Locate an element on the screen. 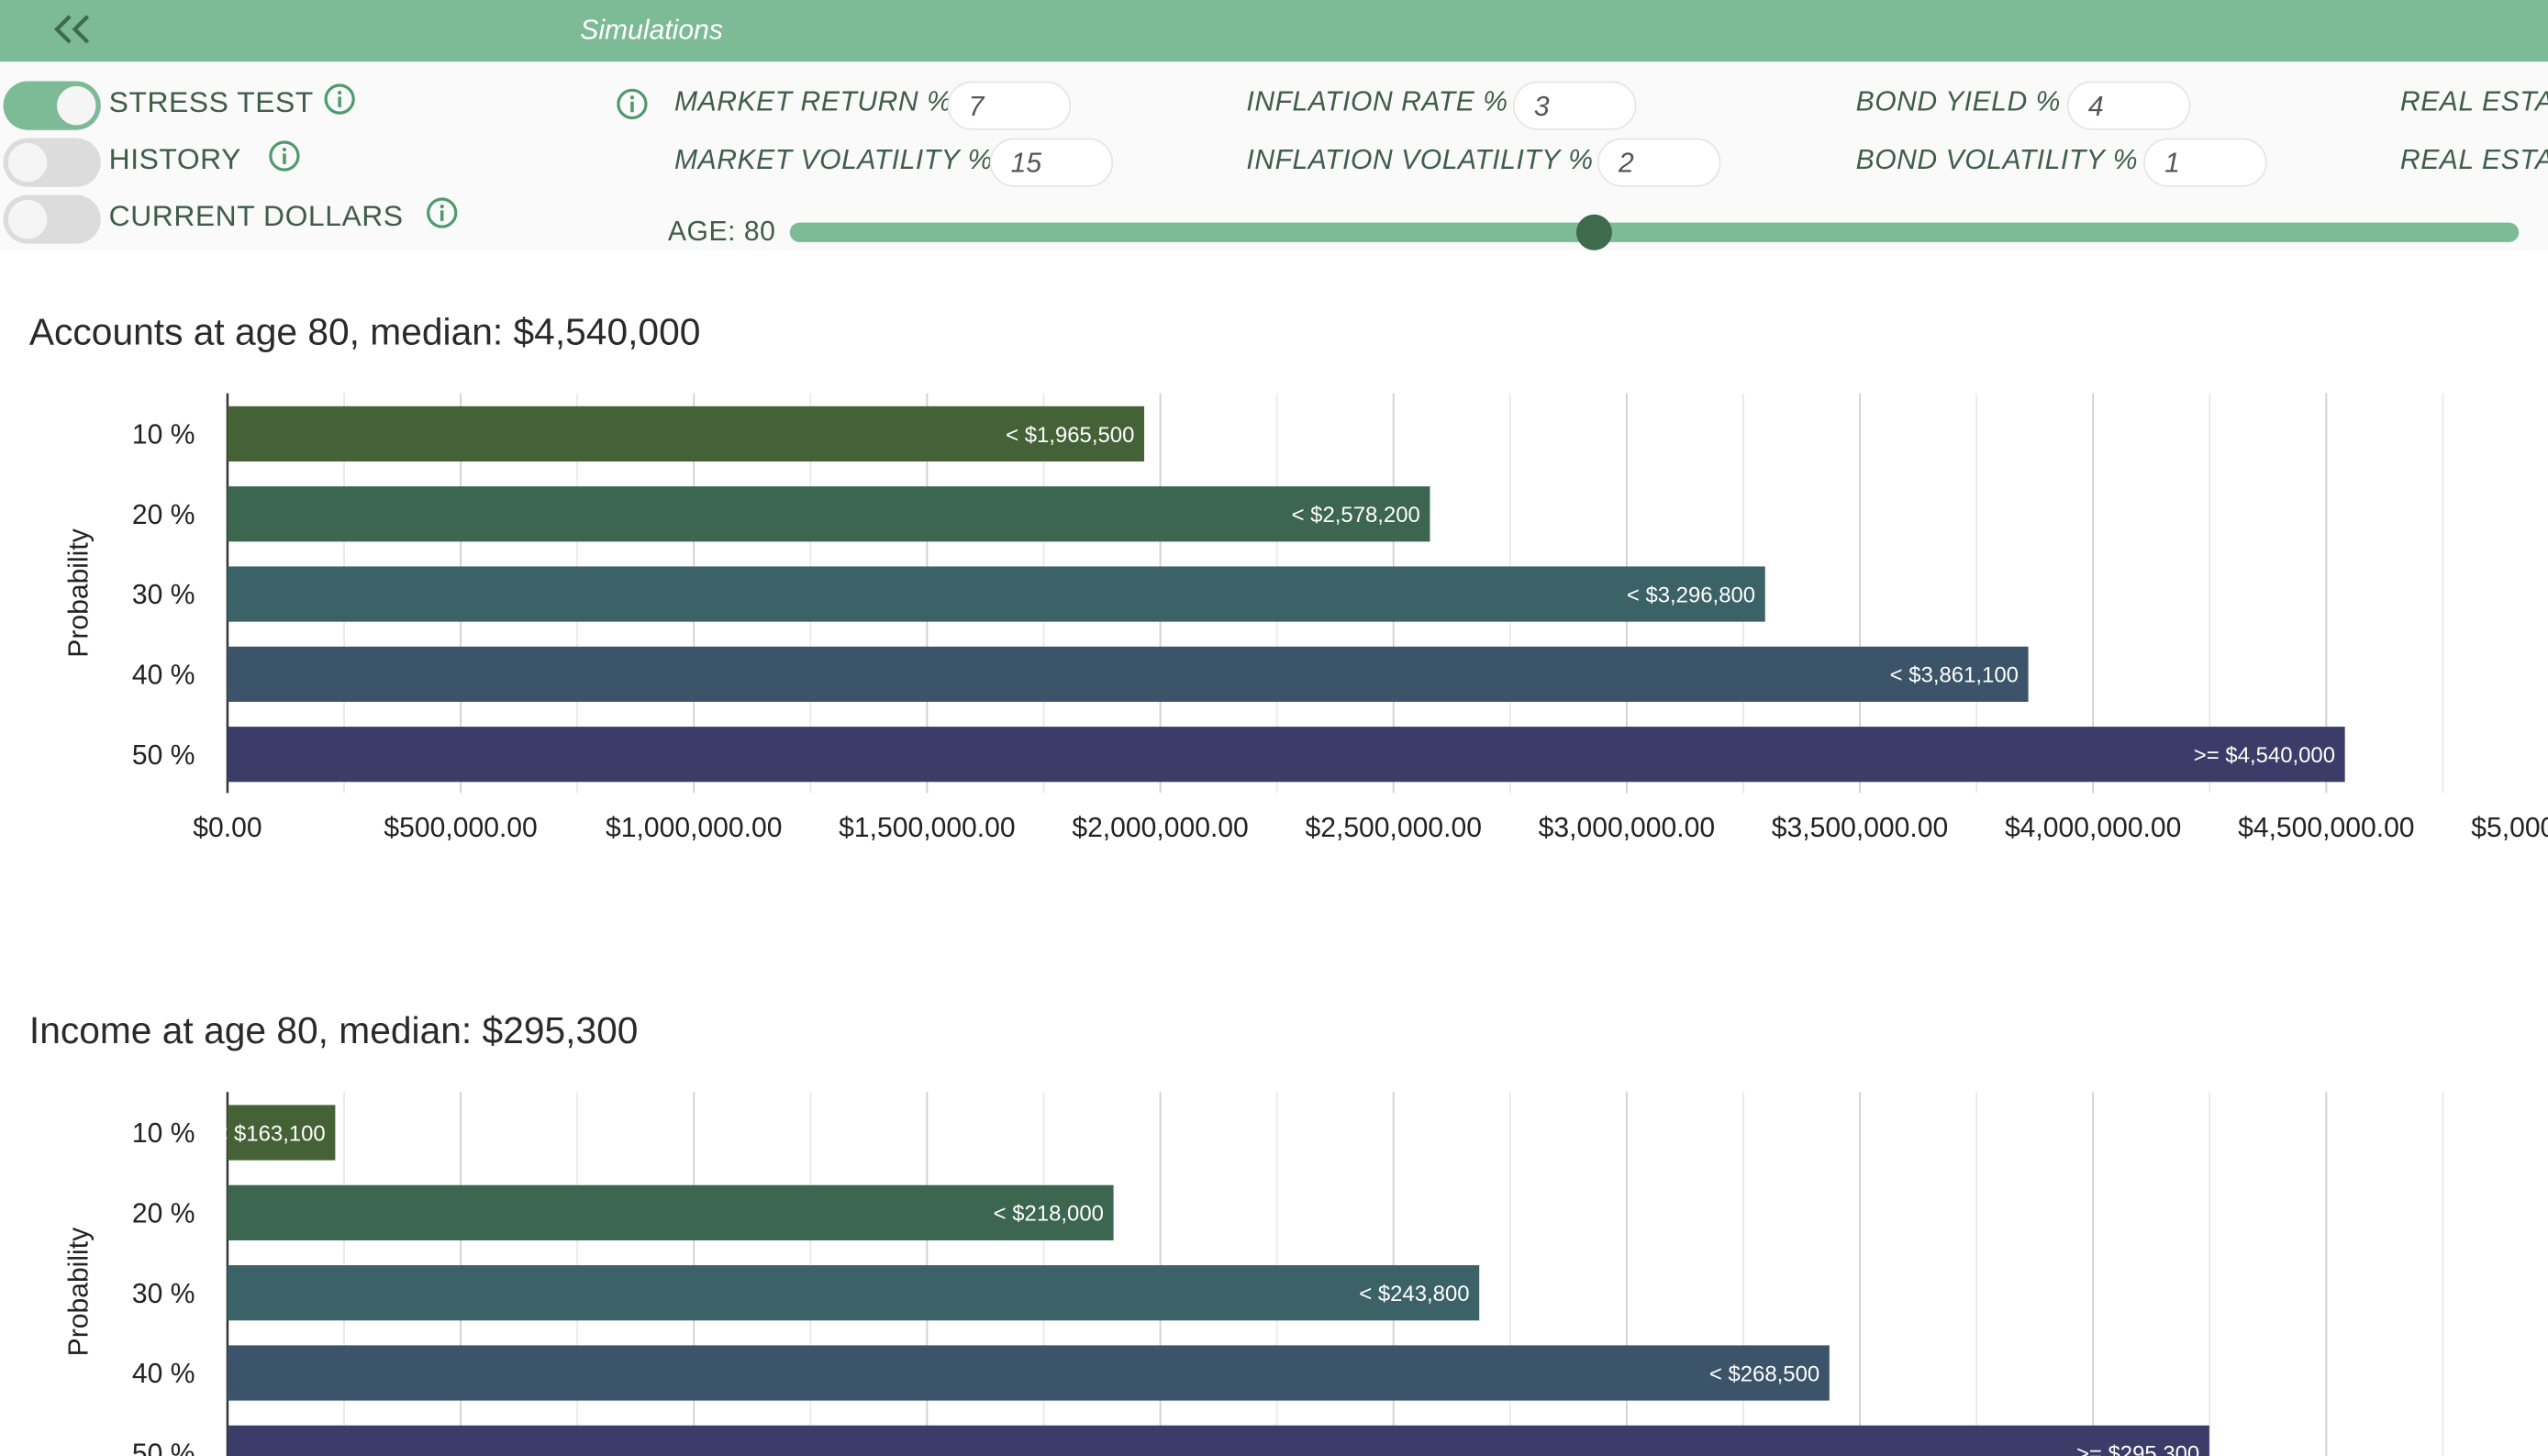 This screenshot has height=1456, width=2548. inflation-volatility-label: INFLATION VOLATILITY % is located at coordinates (1420, 160).